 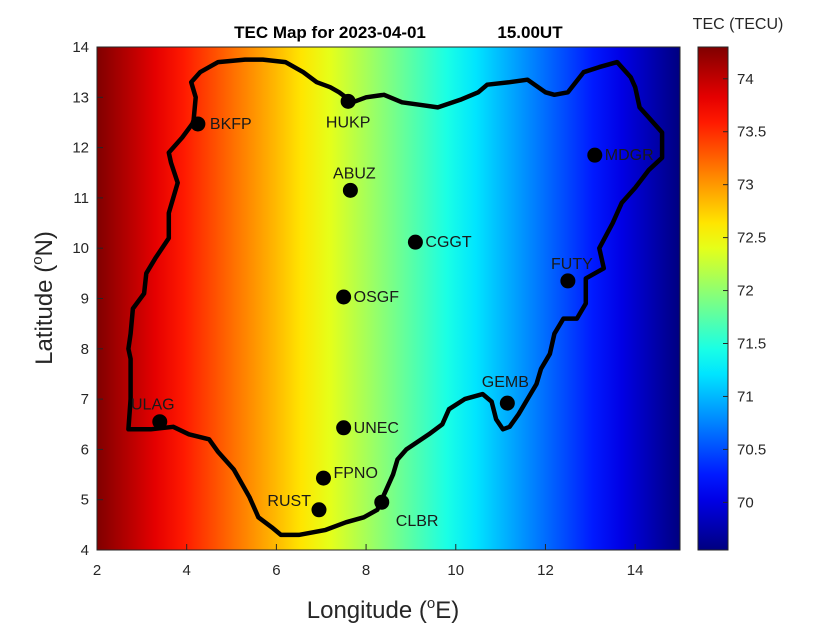 I want to click on station-label-cggt: CGGT, so click(x=448, y=242).